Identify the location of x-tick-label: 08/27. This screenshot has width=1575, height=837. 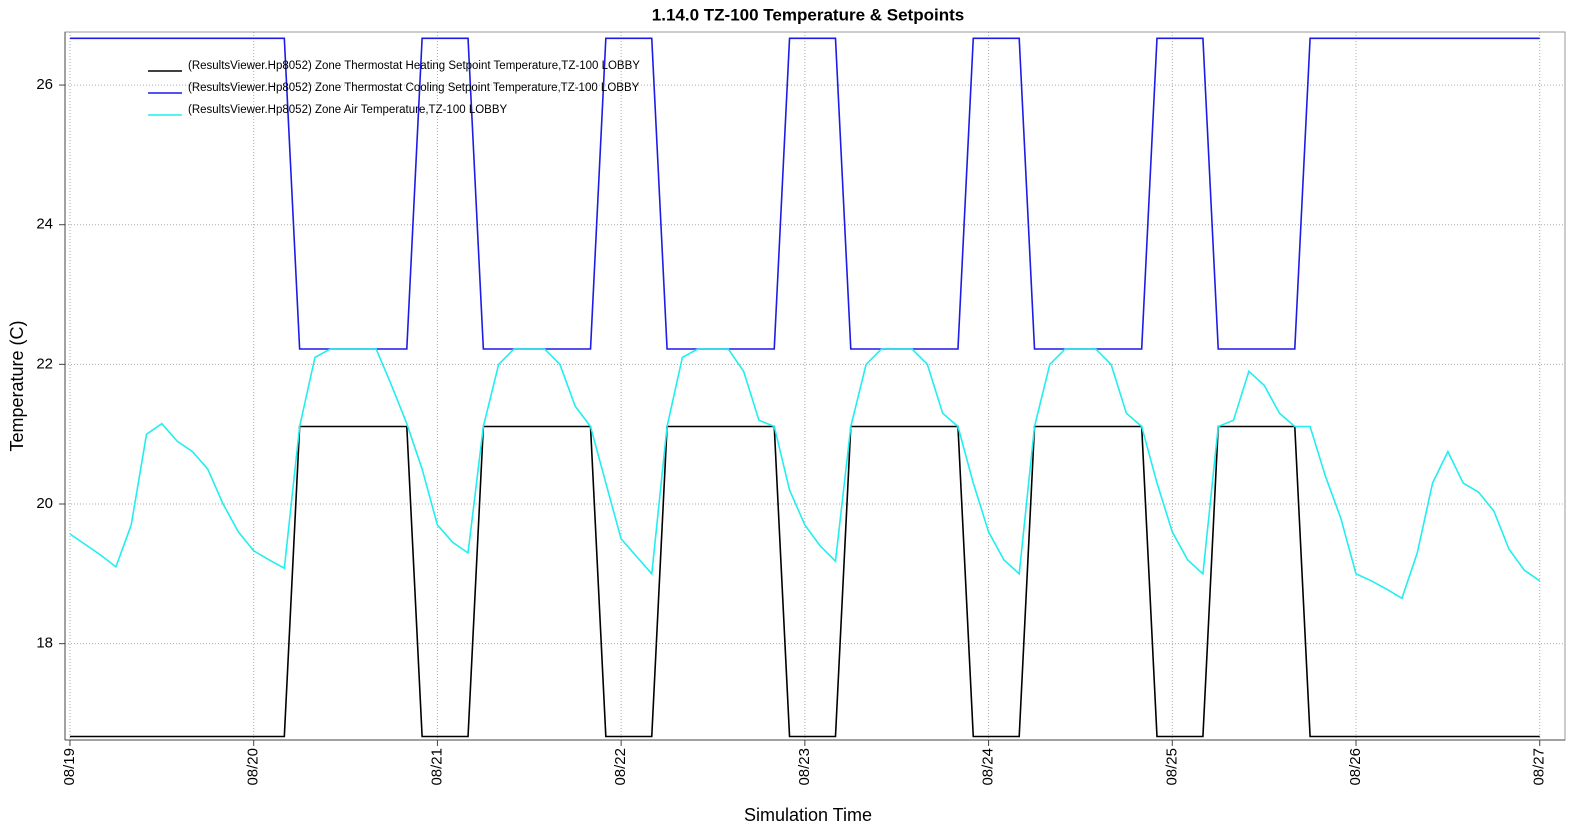
(1539, 767).